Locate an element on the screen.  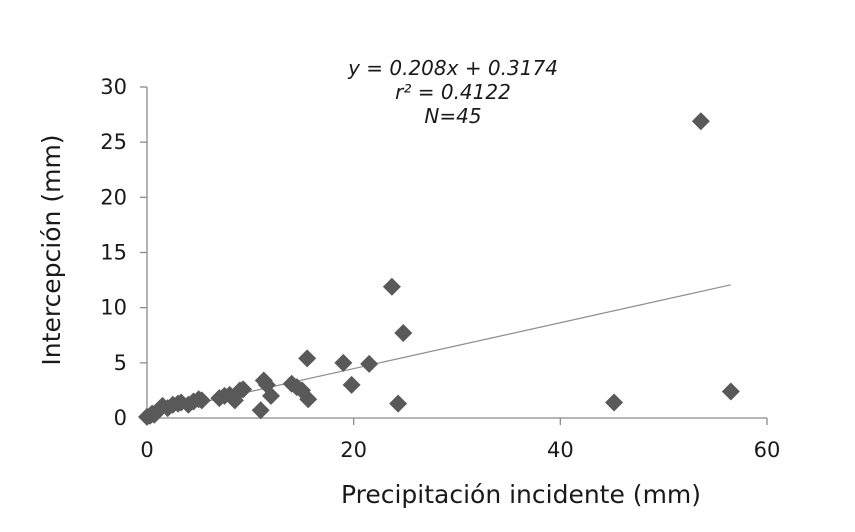
regression-equation: y = 0.208x + 0.3174 is located at coordinates (452, 68).